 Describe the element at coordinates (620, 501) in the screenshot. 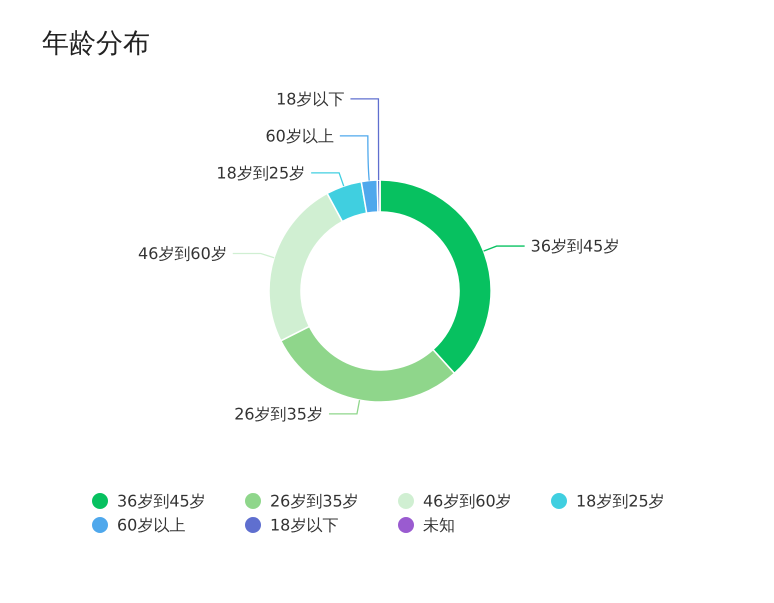

I see `legend-label: 18岁到25岁` at that location.